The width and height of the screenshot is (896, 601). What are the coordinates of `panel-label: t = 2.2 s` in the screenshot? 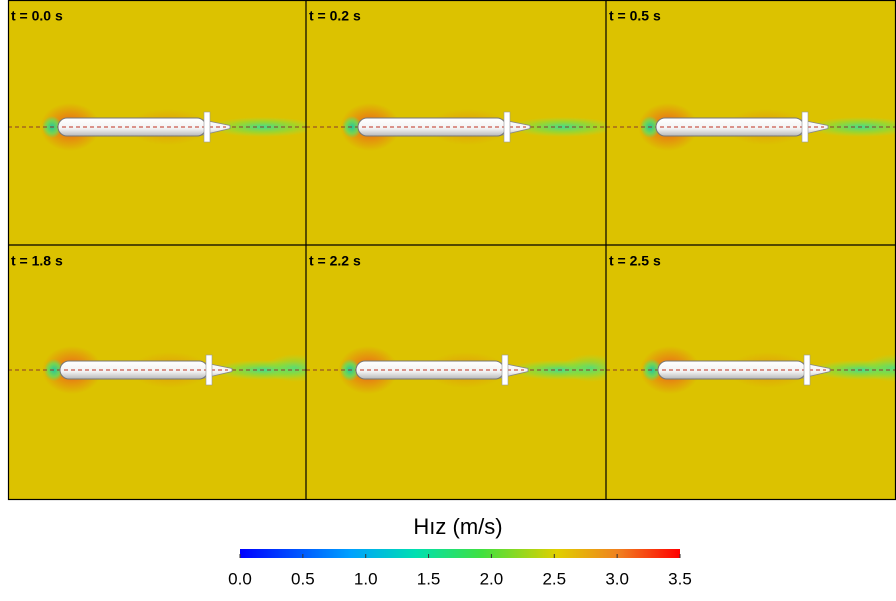 It's located at (335, 261).